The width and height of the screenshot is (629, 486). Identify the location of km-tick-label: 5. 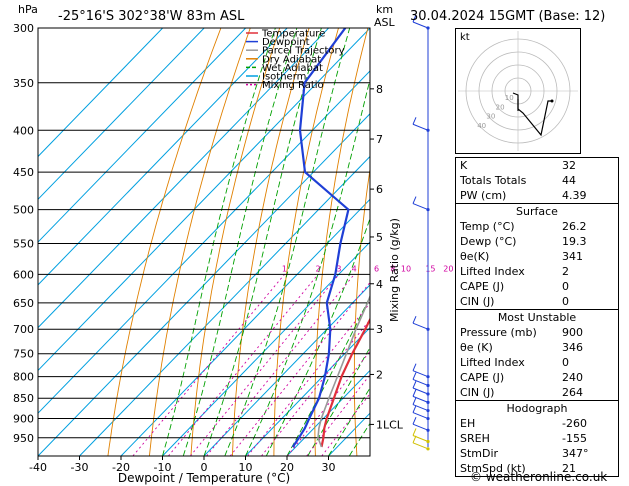
(379, 237).